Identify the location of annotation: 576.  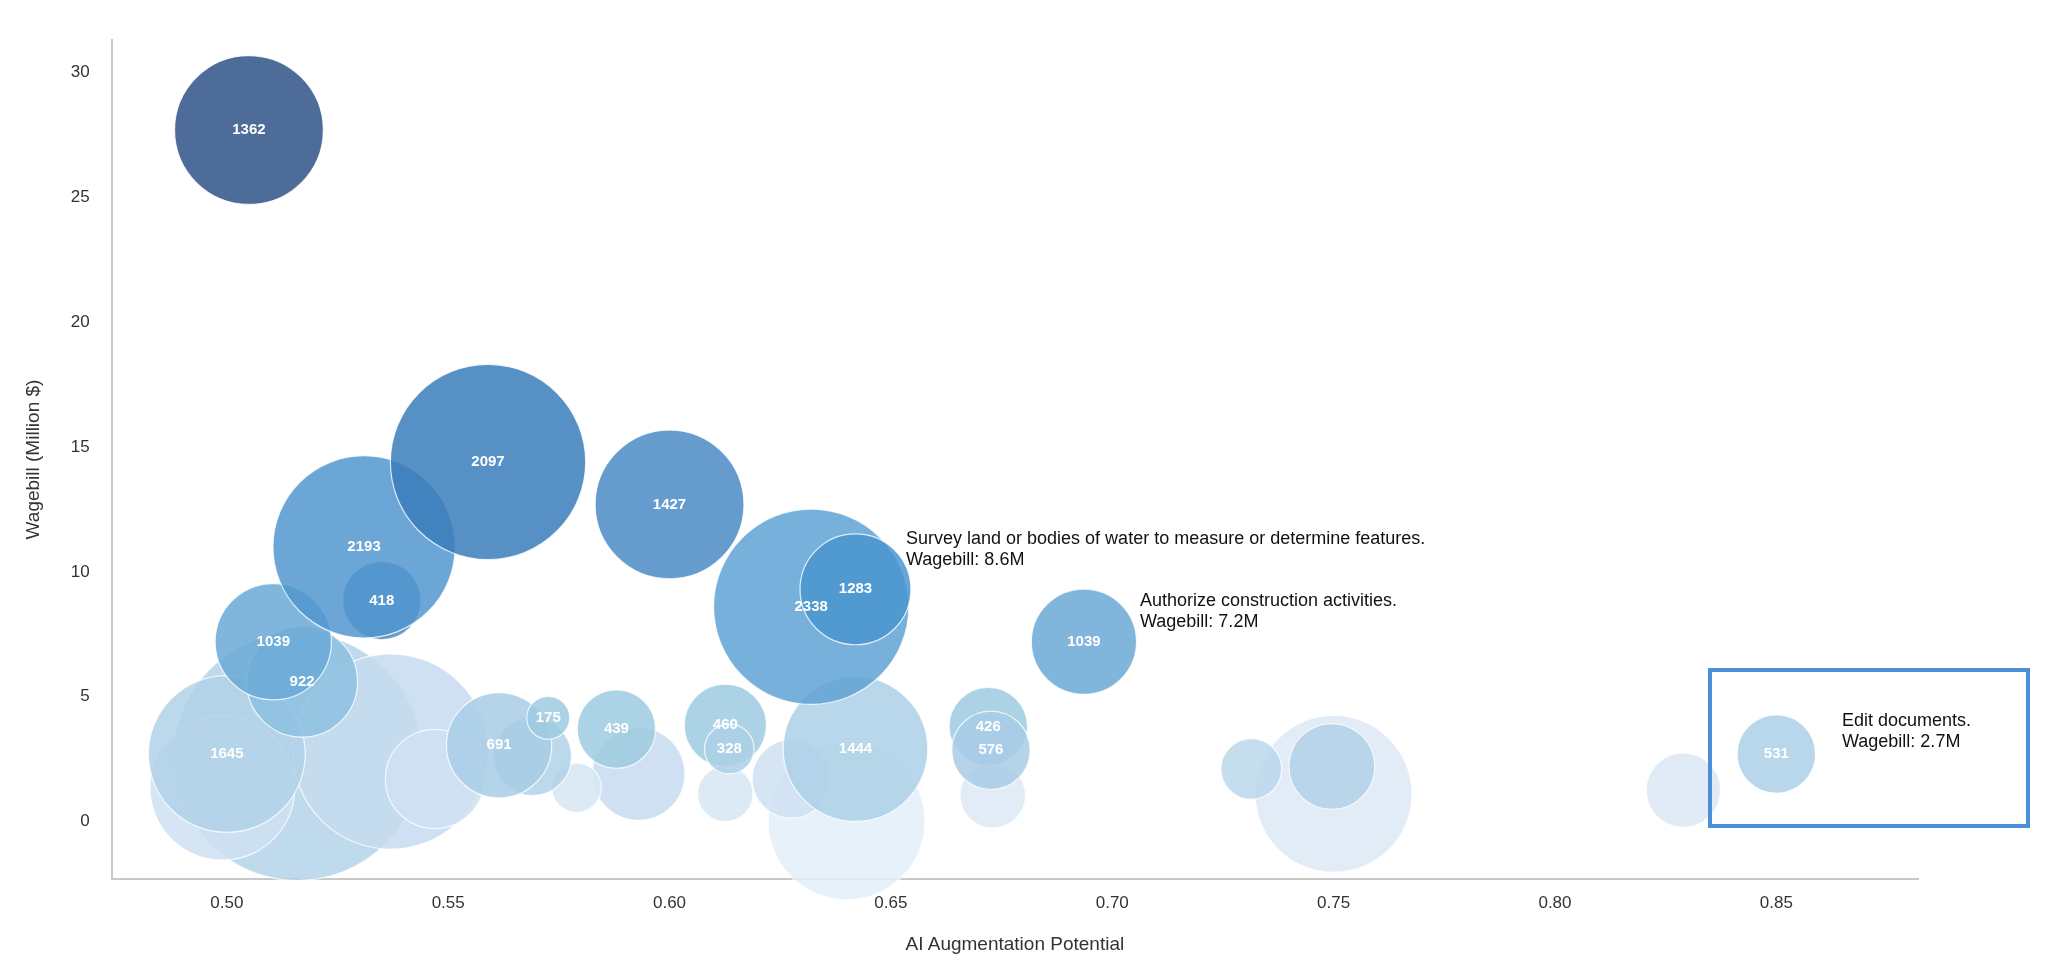
(991, 749).